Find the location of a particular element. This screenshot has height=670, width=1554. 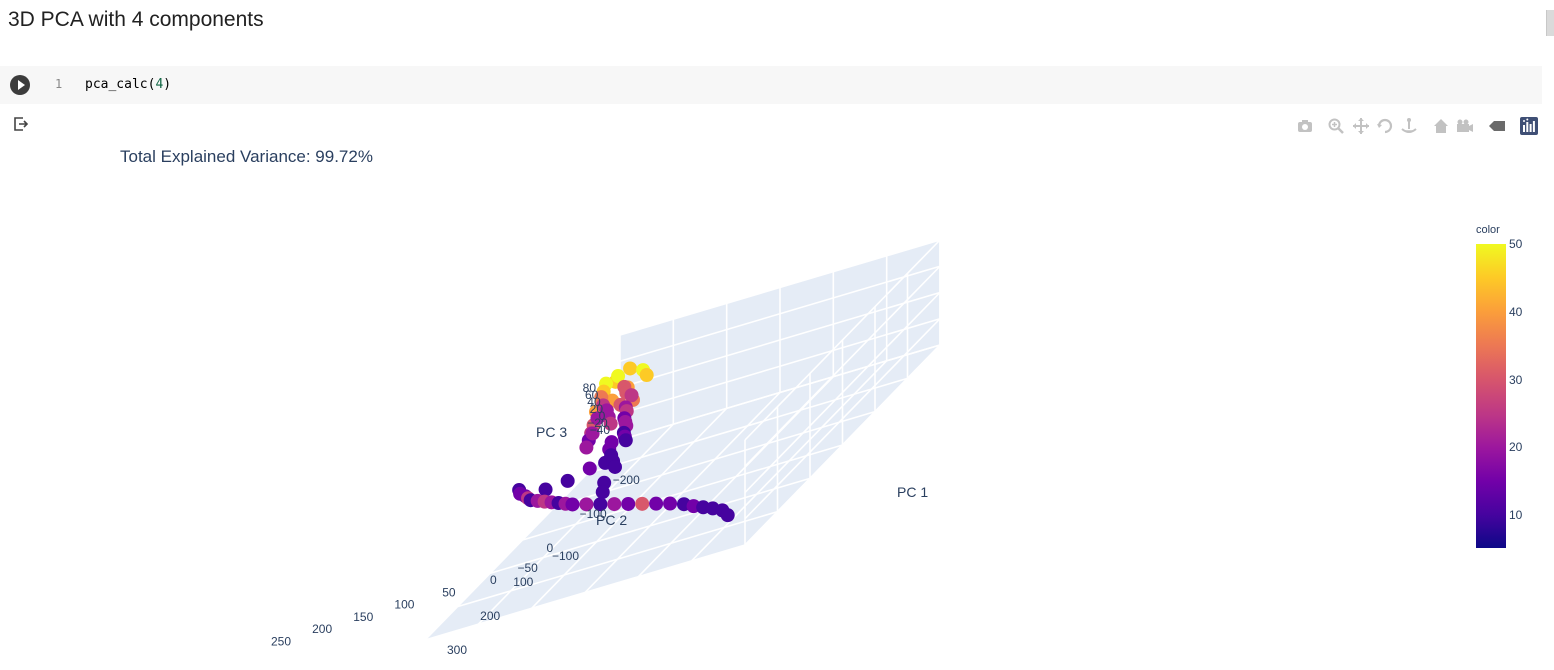

line-number: 1 is located at coordinates (59, 84).